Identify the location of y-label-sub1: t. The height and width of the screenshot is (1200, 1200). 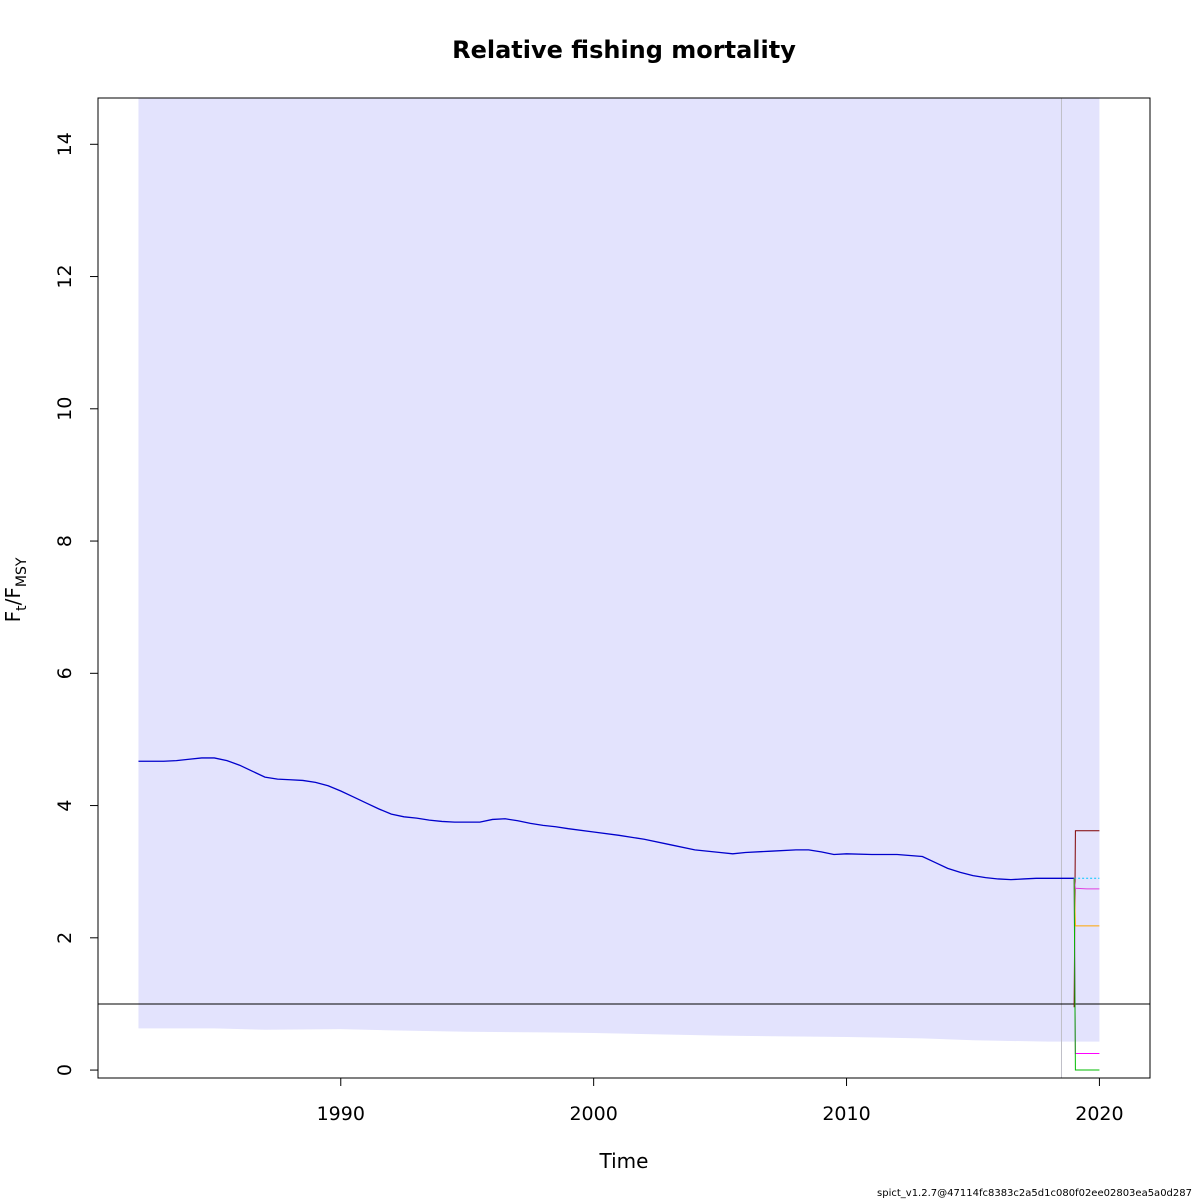
(22, 608).